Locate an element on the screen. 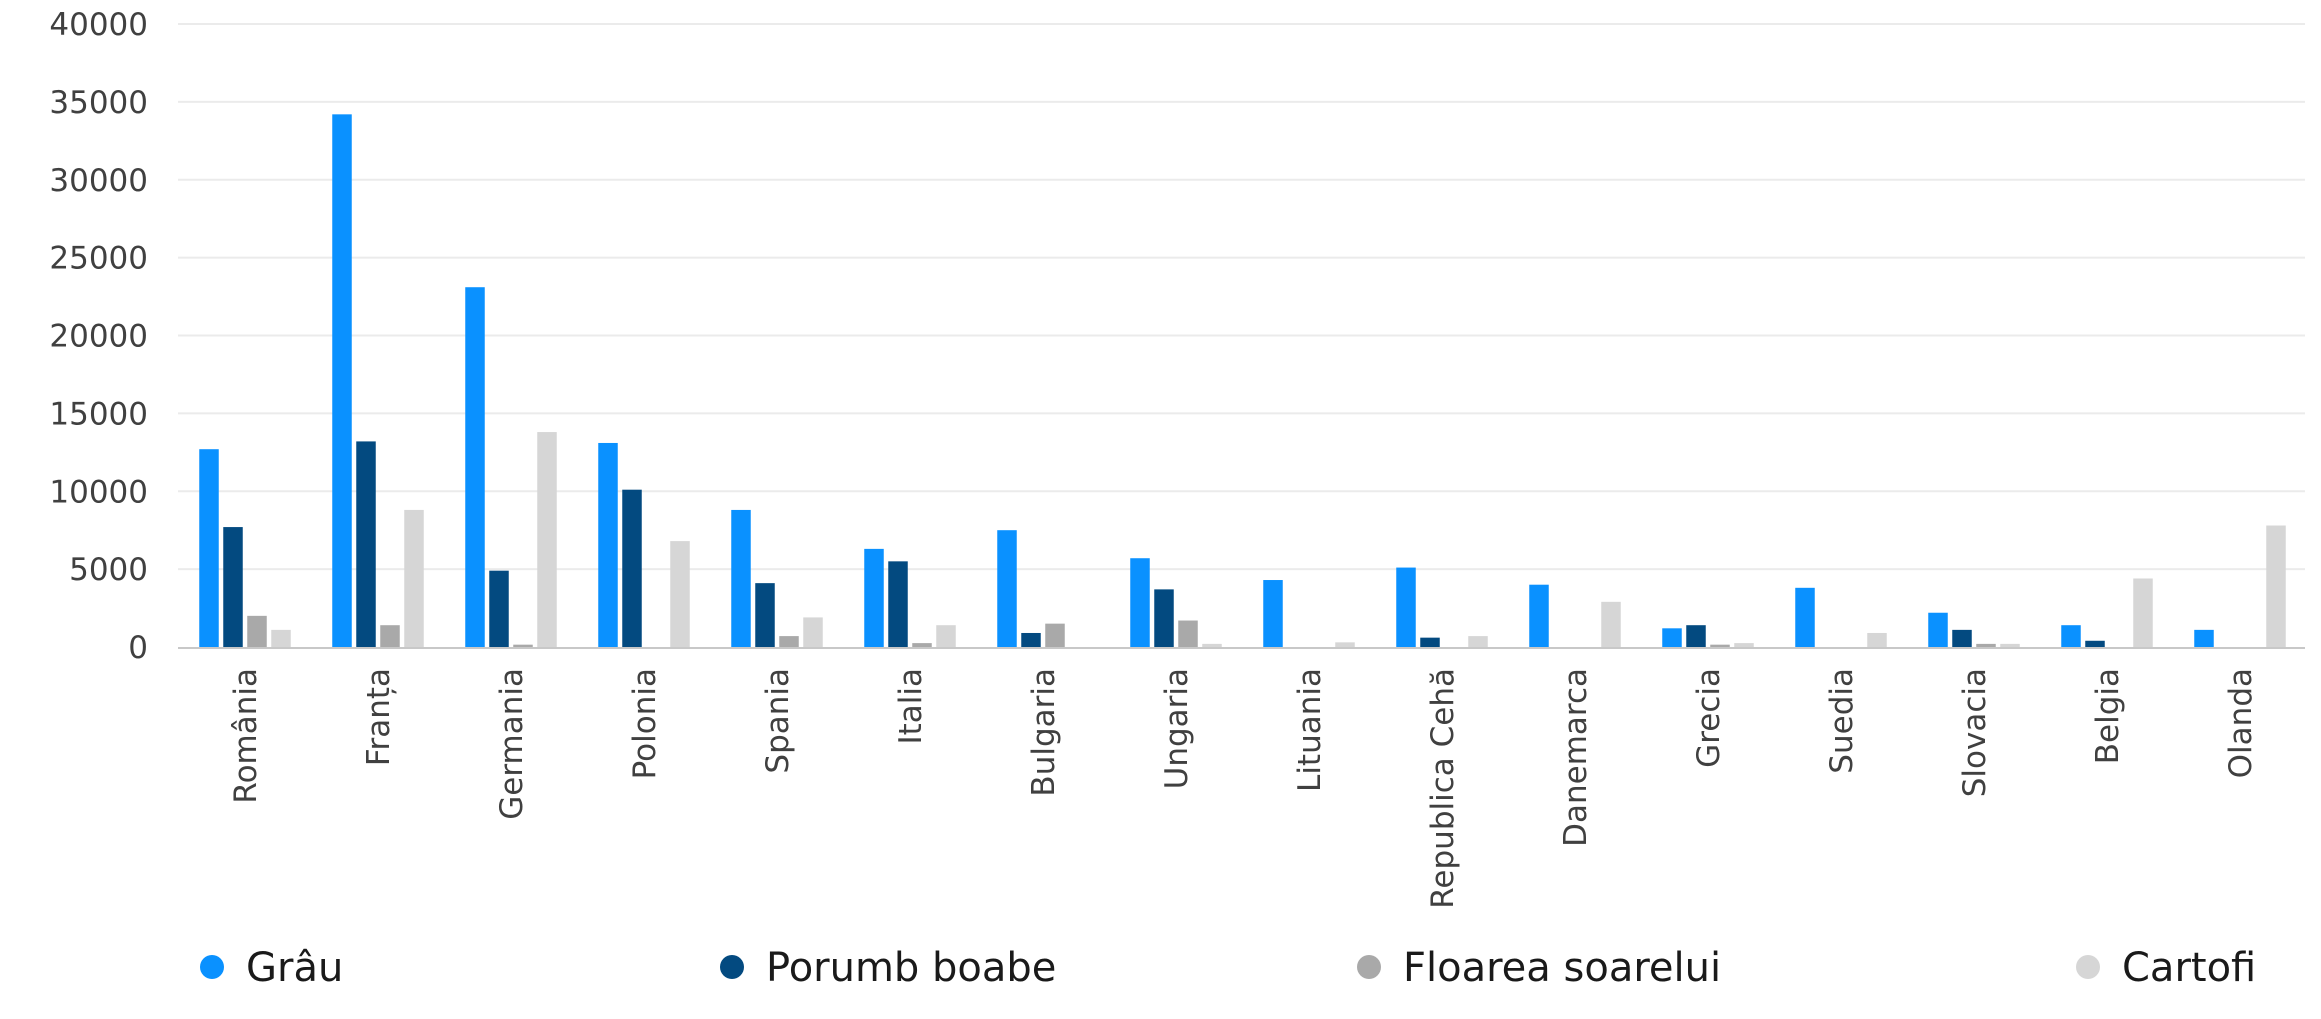 This screenshot has height=1019, width=2321. x-tick-label: Polonia is located at coordinates (645, 723).